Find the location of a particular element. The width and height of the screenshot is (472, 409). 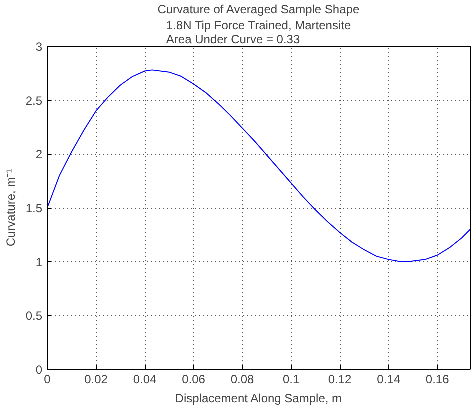

x-tick-label: 0.04 is located at coordinates (145, 379).